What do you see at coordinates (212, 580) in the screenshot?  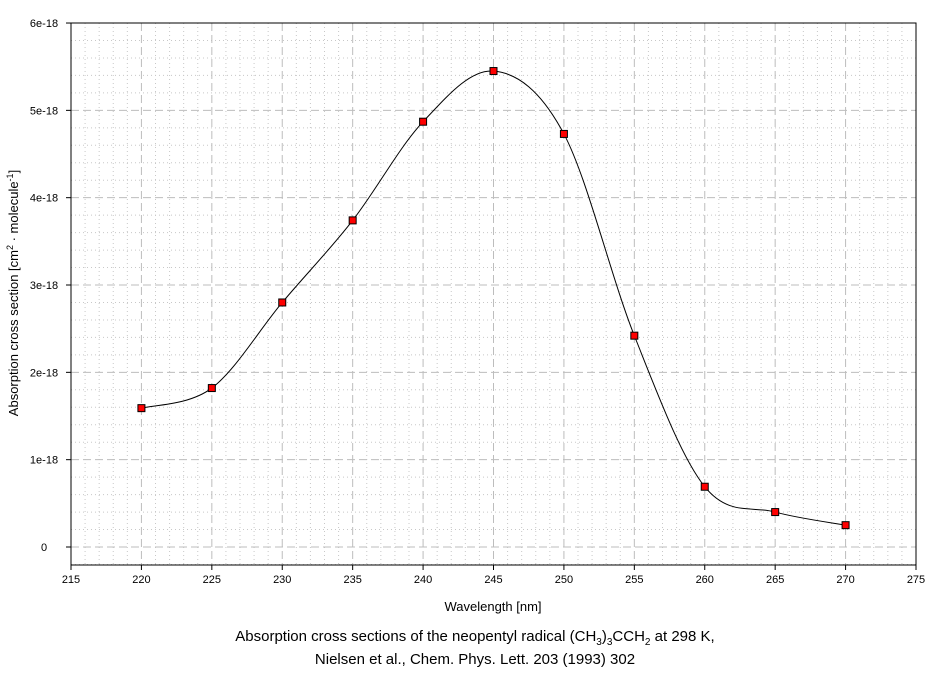 I see `x-tick-label: 225` at bounding box center [212, 580].